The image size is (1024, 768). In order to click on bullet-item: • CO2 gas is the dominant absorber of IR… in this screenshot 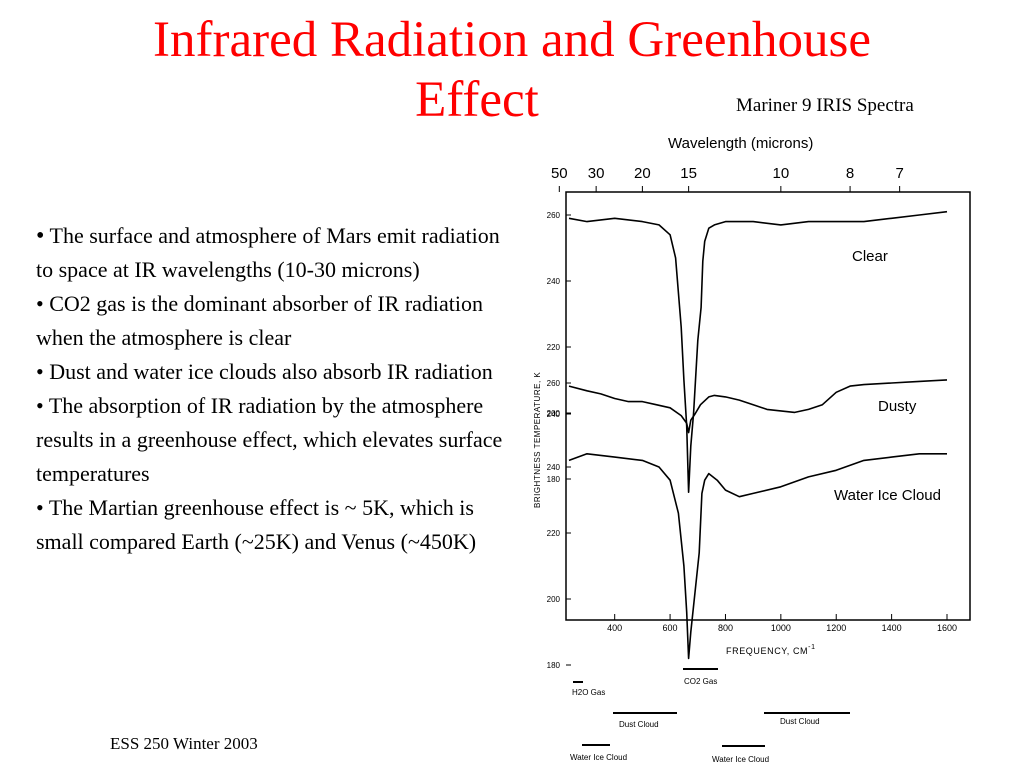, I will do `click(276, 321)`.